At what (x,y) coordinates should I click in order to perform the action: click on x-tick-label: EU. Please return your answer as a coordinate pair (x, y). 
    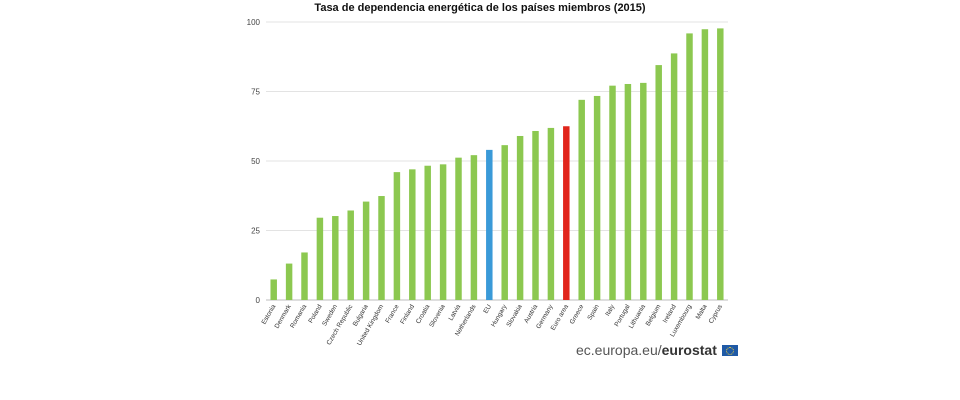
    Looking at the image, I should click on (487, 309).